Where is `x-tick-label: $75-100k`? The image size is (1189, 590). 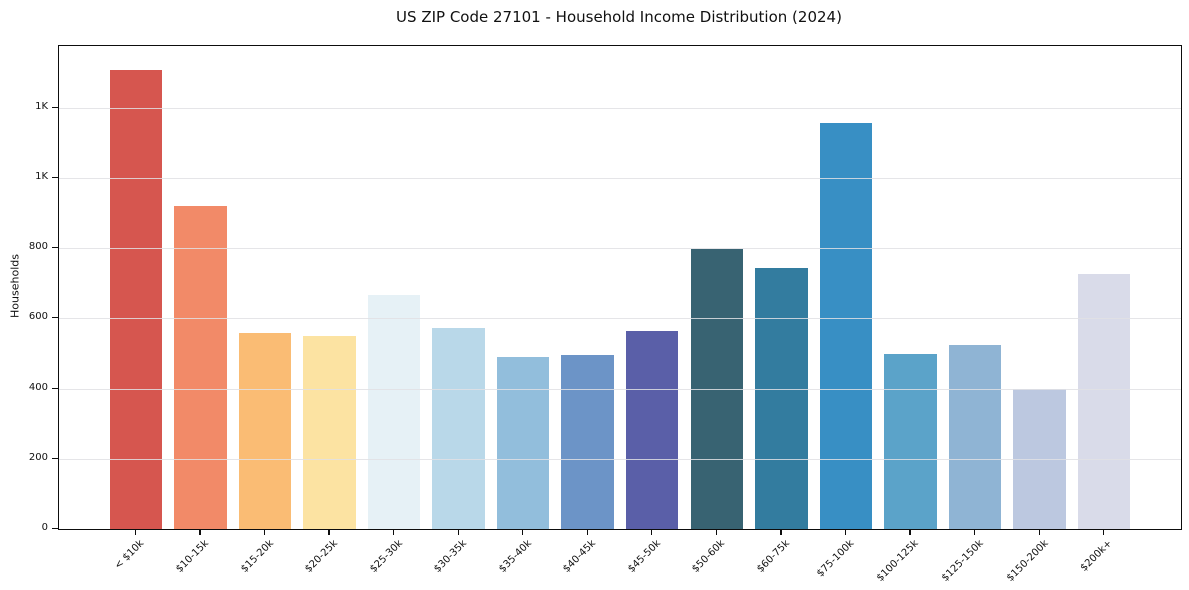 x-tick-label: $75-100k is located at coordinates (836, 559).